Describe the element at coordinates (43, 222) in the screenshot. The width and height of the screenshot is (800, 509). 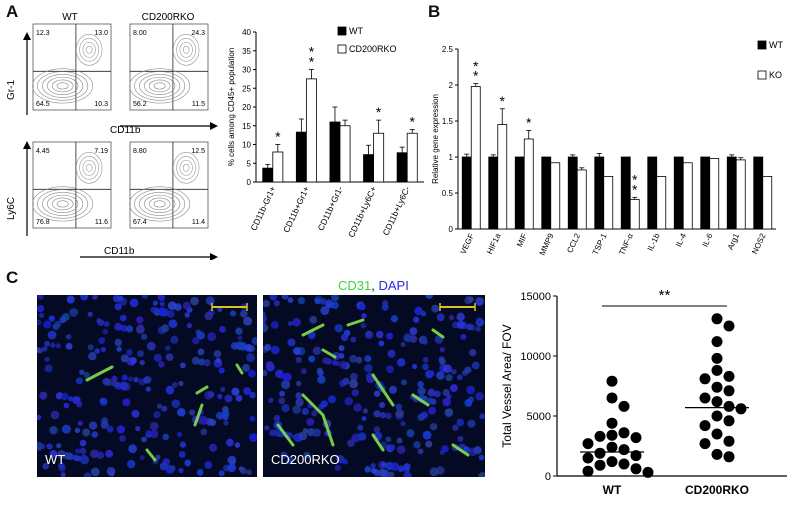
I see `quadrant-value: 76.8` at that location.